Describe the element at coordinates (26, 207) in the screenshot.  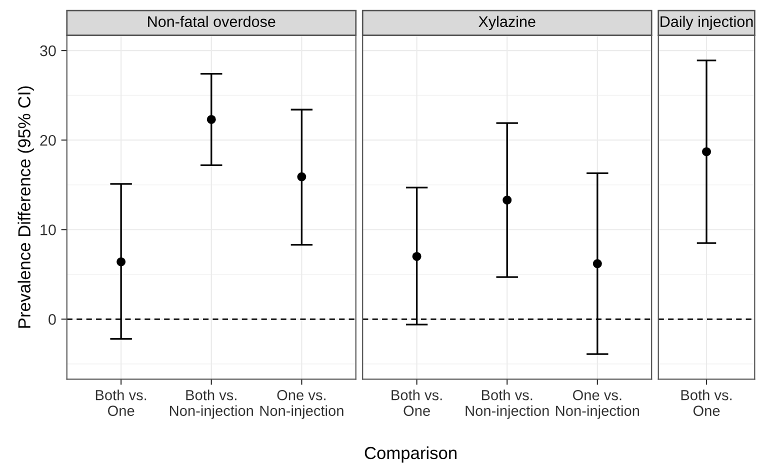
I see `y-axis-title: Prevalence Difference (95% CI)` at that location.